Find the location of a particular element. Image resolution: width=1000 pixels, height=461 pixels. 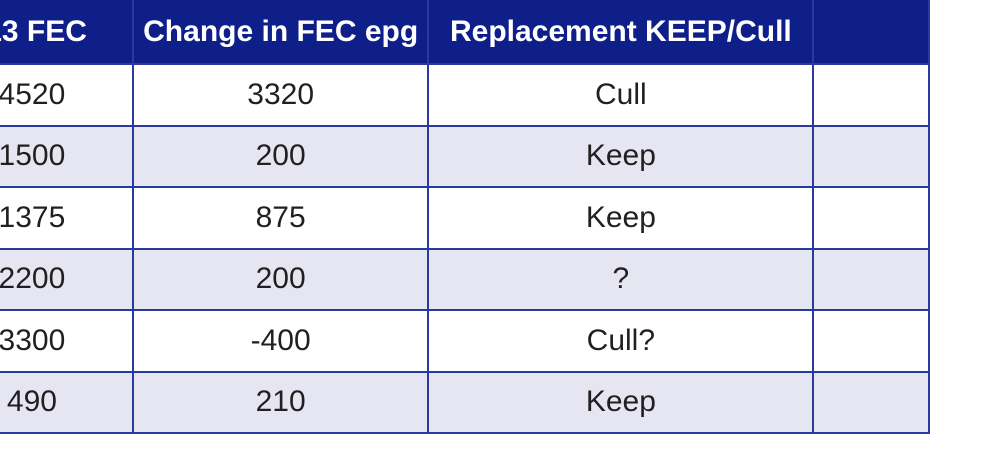

table-cell: ? is located at coordinates (621, 279).